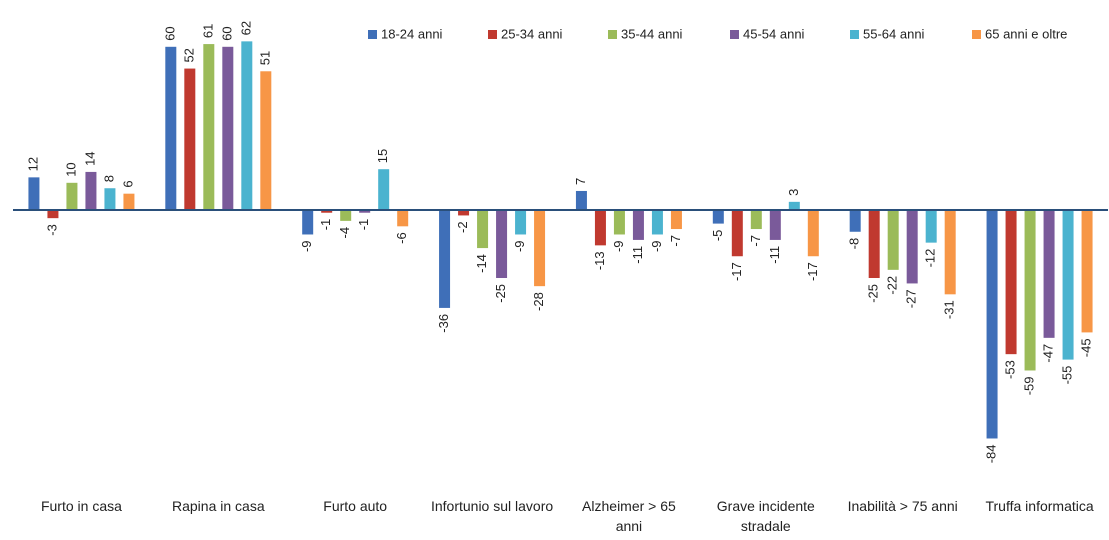 The height and width of the screenshot is (540, 1109). Describe the element at coordinates (127, 183) in the screenshot. I see `data-label: 6` at that location.